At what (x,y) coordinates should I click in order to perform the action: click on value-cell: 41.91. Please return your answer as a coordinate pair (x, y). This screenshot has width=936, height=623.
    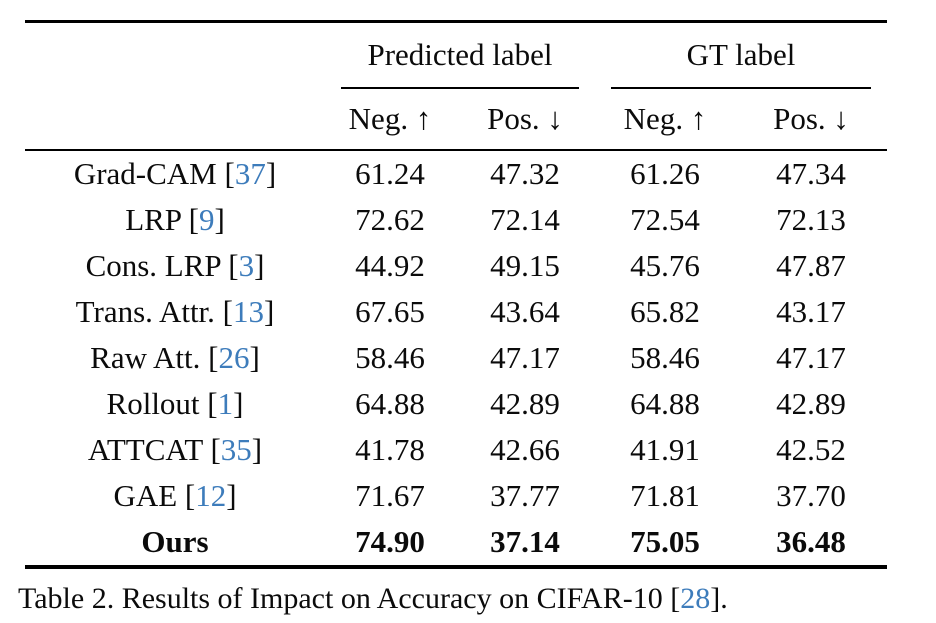
    Looking at the image, I should click on (665, 449).